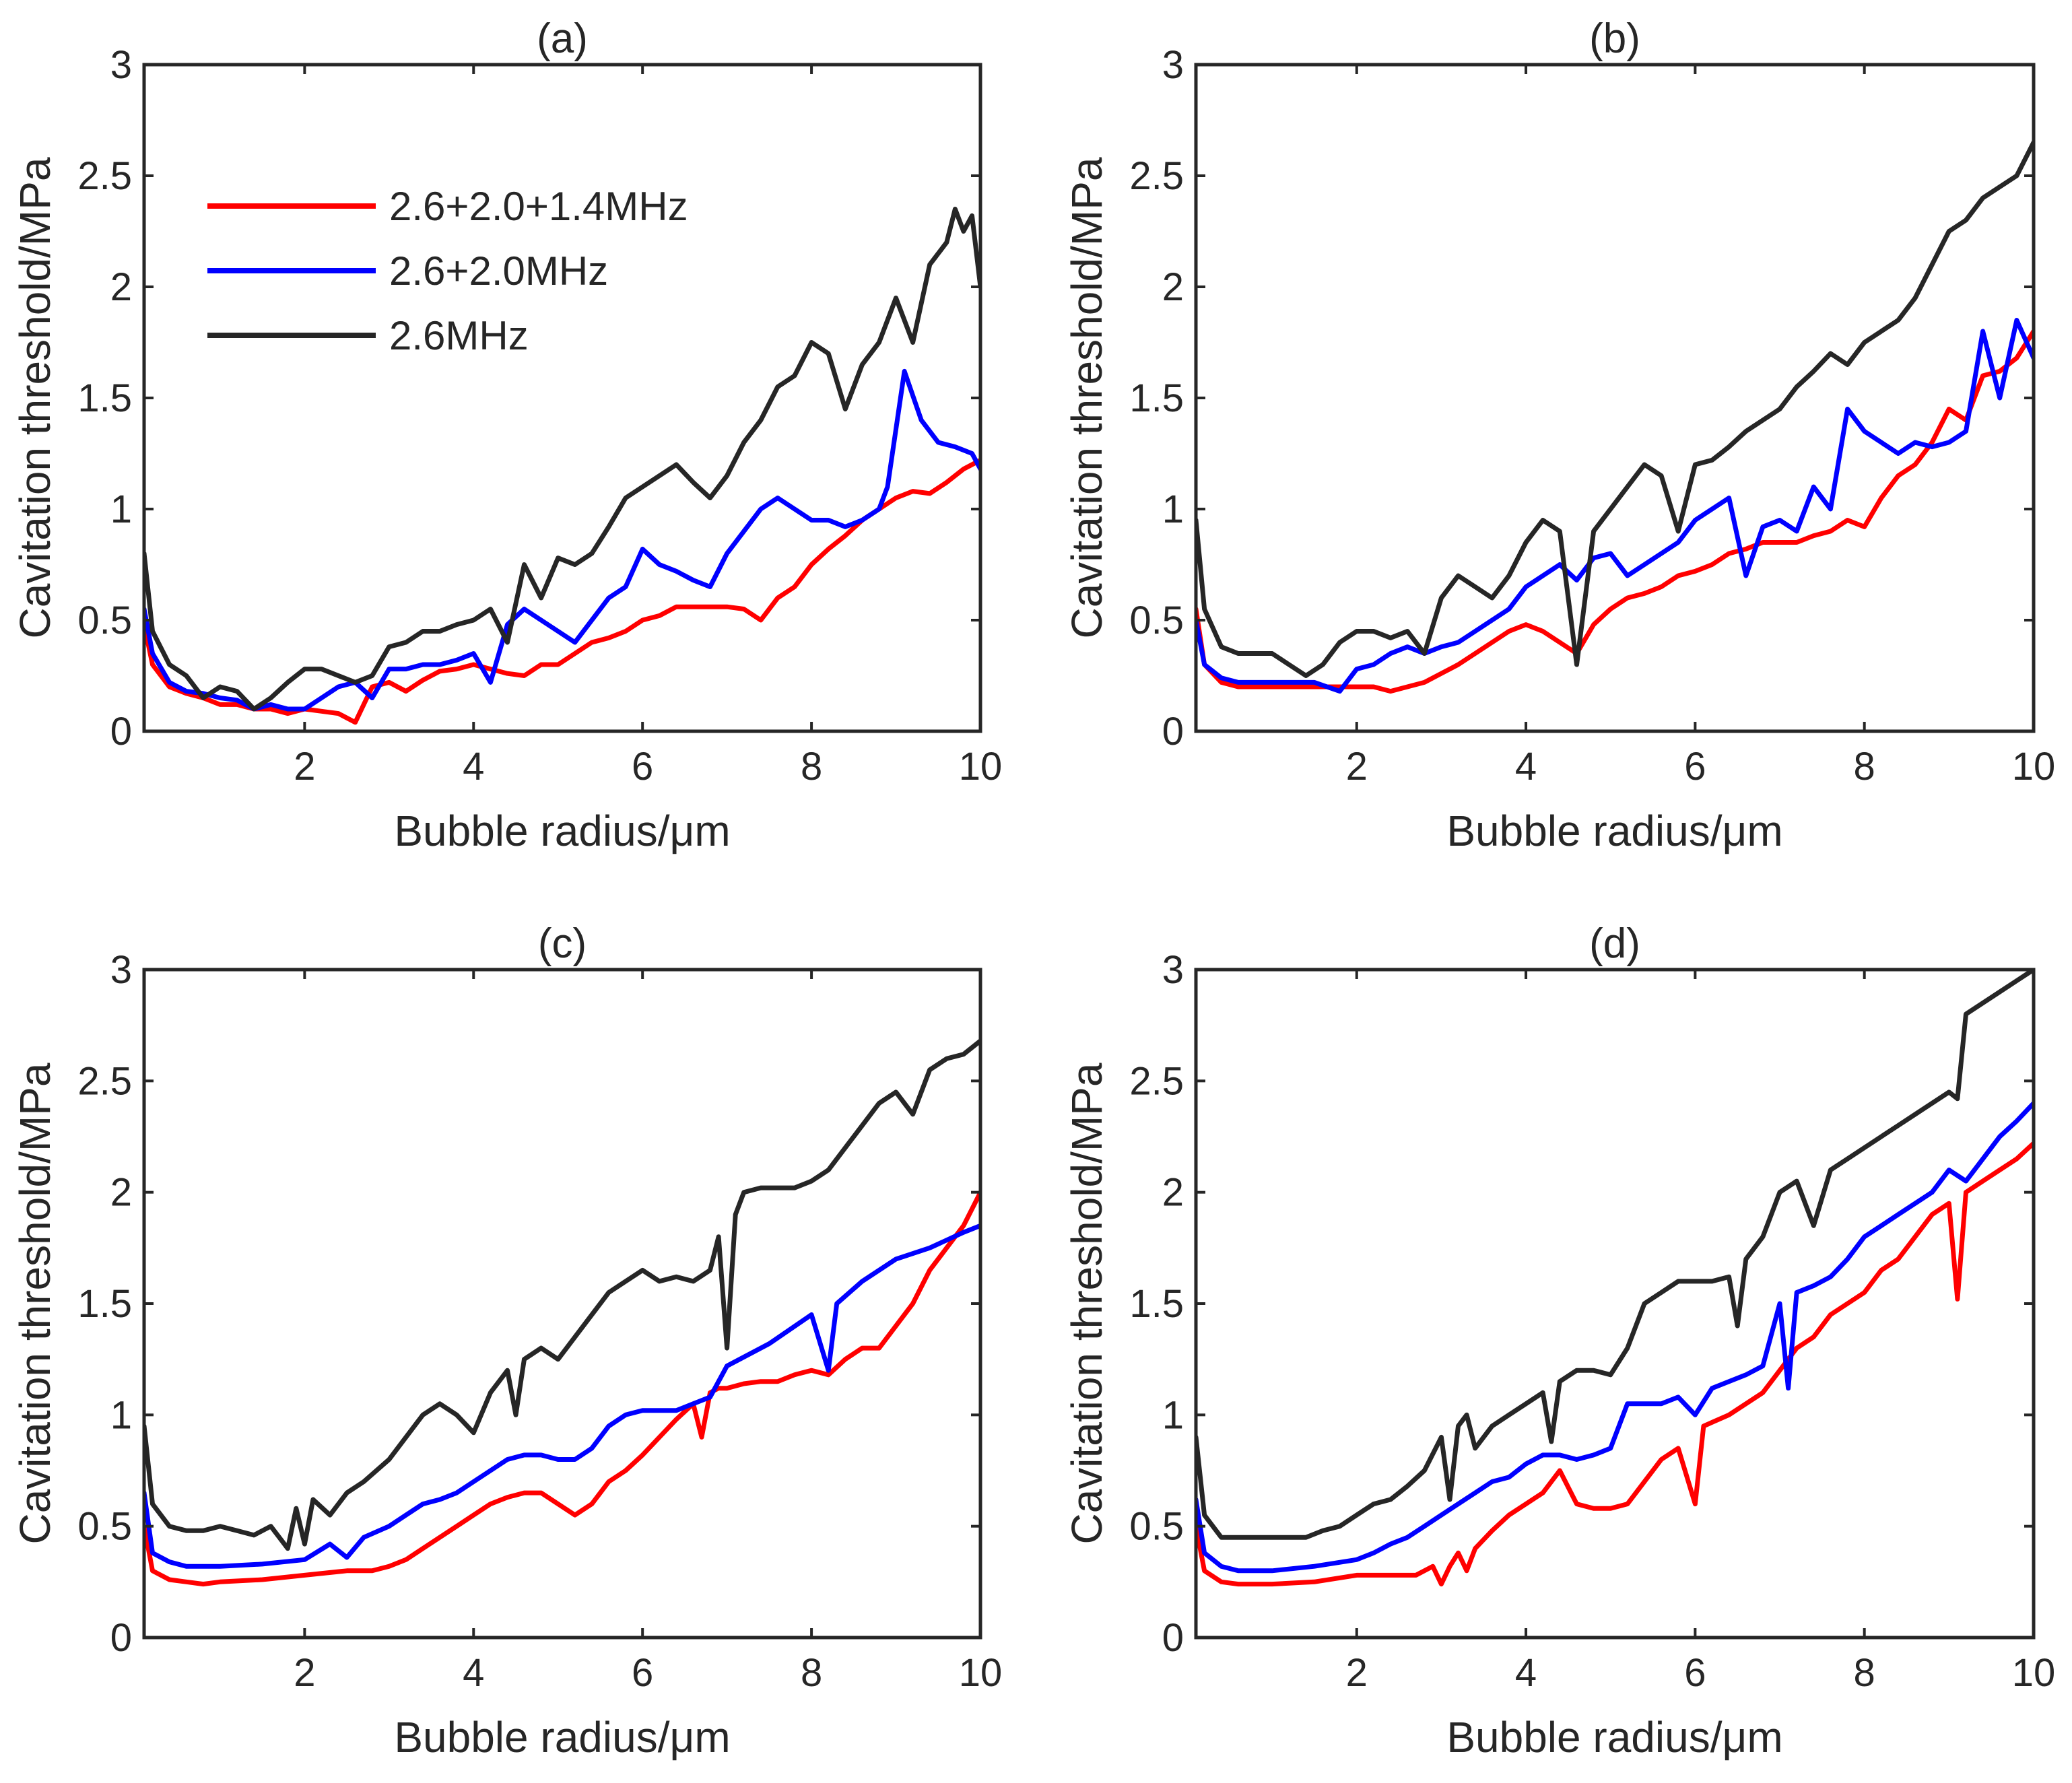 The height and width of the screenshot is (1783, 2072). What do you see at coordinates (562, 944) in the screenshot?
I see `panel-title: (c)` at bounding box center [562, 944].